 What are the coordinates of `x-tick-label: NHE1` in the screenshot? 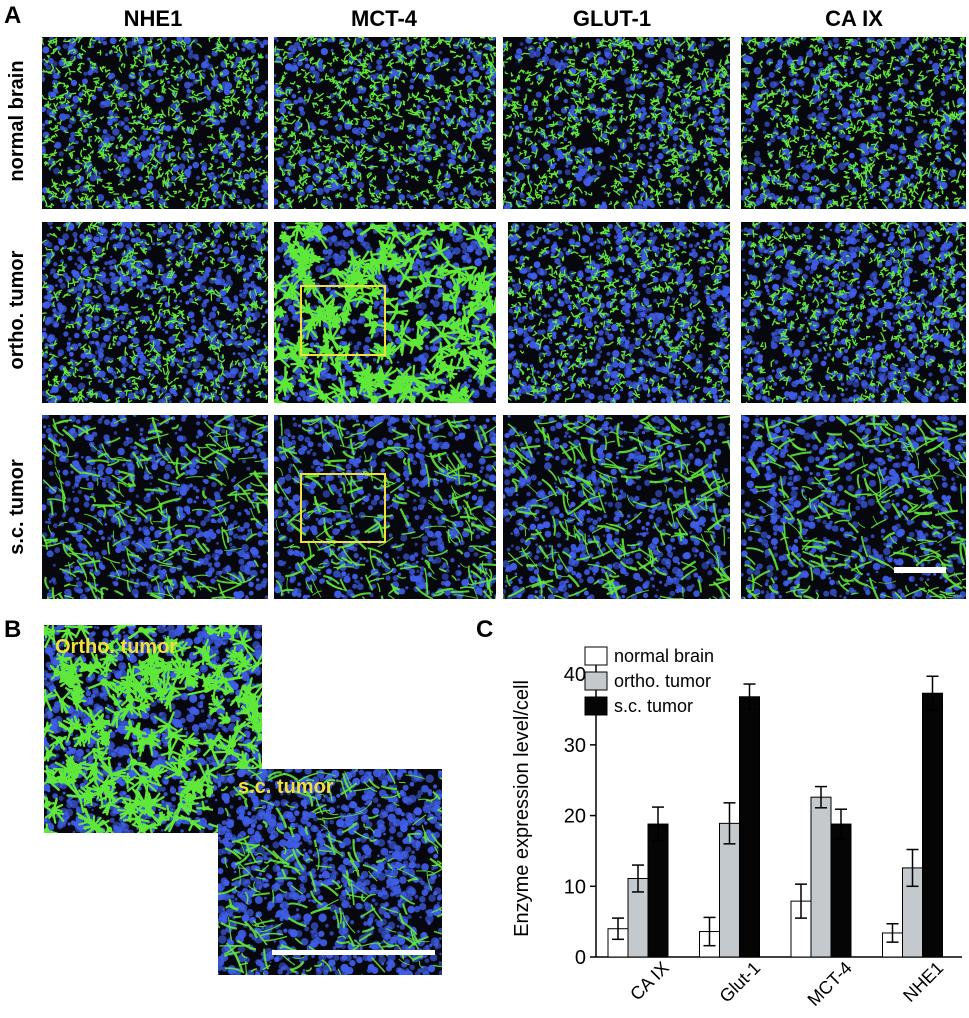 It's located at (923, 982).